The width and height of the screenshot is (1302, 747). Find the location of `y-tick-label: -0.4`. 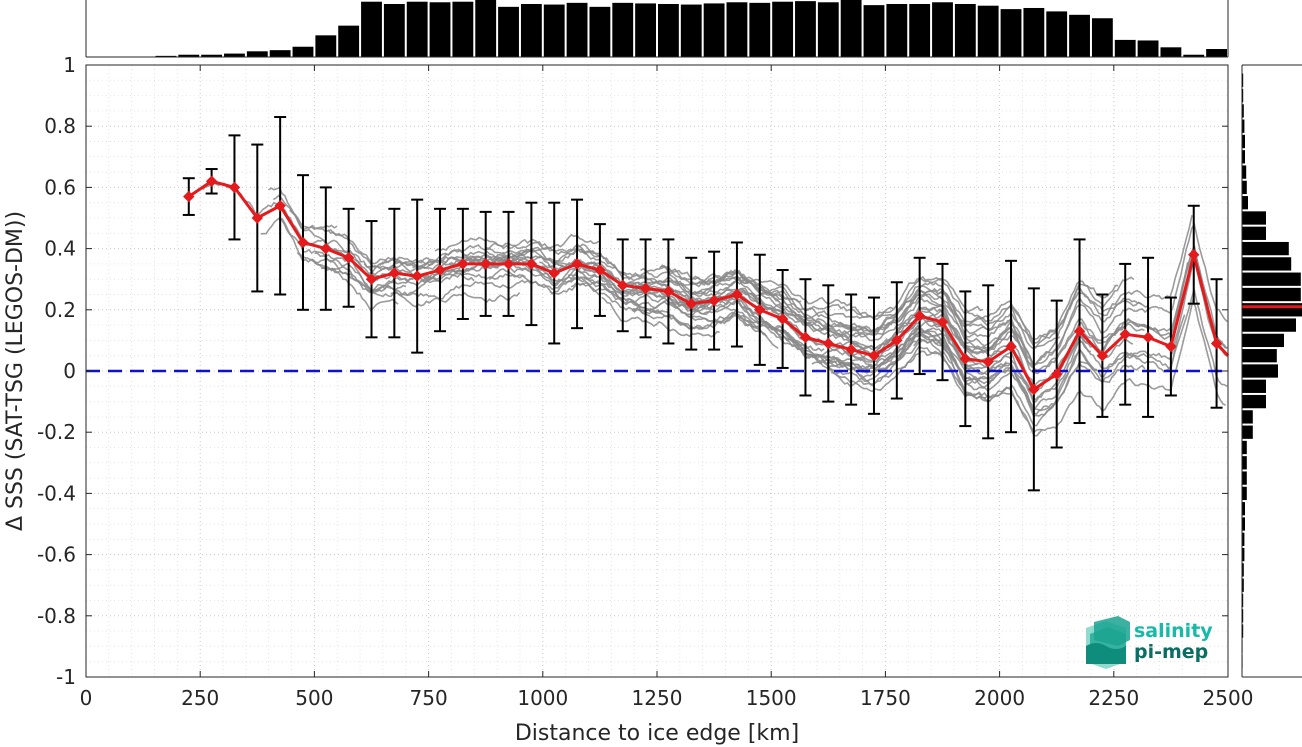

y-tick-label: -0.4 is located at coordinates (56, 493).